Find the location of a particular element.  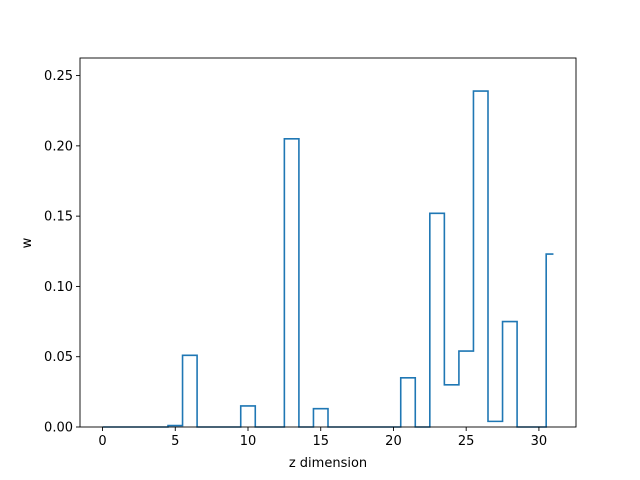

x-tick-label: 5 is located at coordinates (175, 441).